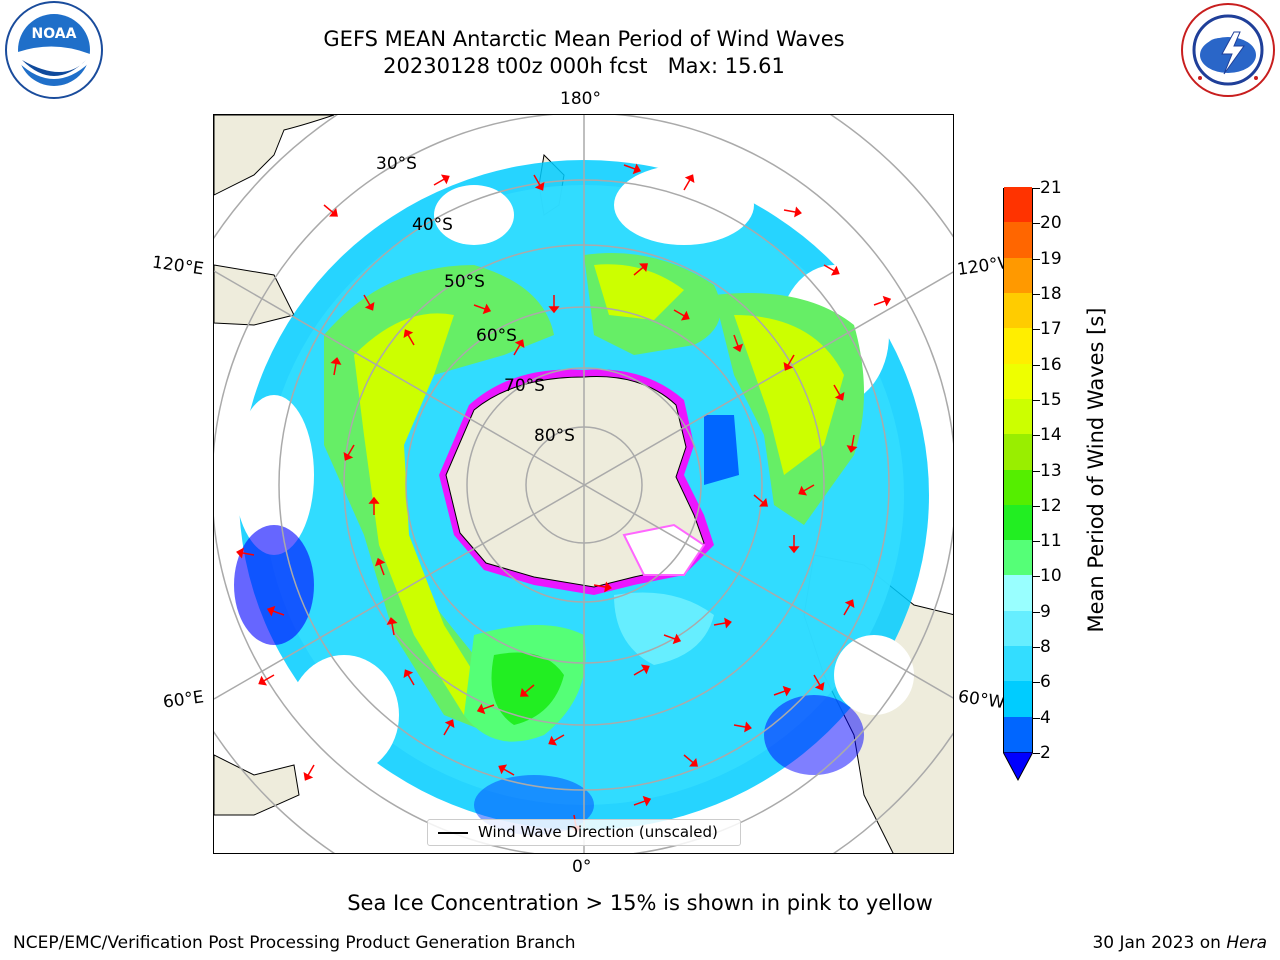  Describe the element at coordinates (464, 282) in the screenshot. I see `lat-label-50s: 50°S` at that location.